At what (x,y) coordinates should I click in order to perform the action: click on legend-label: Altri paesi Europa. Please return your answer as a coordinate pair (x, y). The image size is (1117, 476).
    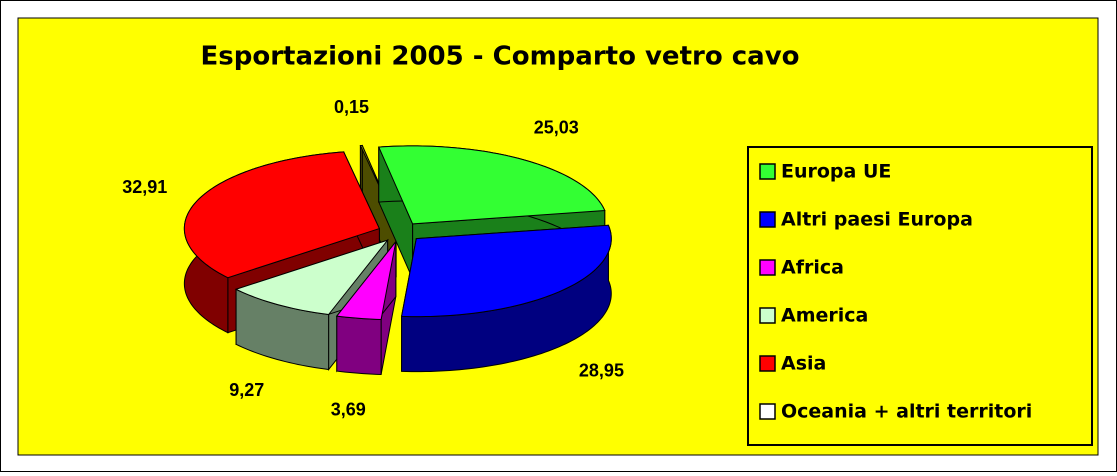
    Looking at the image, I should click on (877, 220).